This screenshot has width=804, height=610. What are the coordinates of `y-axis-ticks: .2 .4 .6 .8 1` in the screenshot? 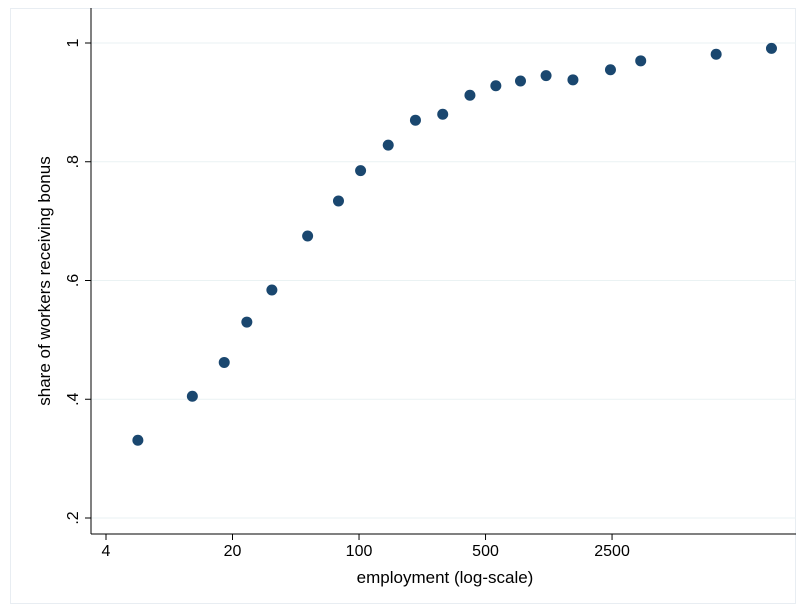 It's located at (78, 281).